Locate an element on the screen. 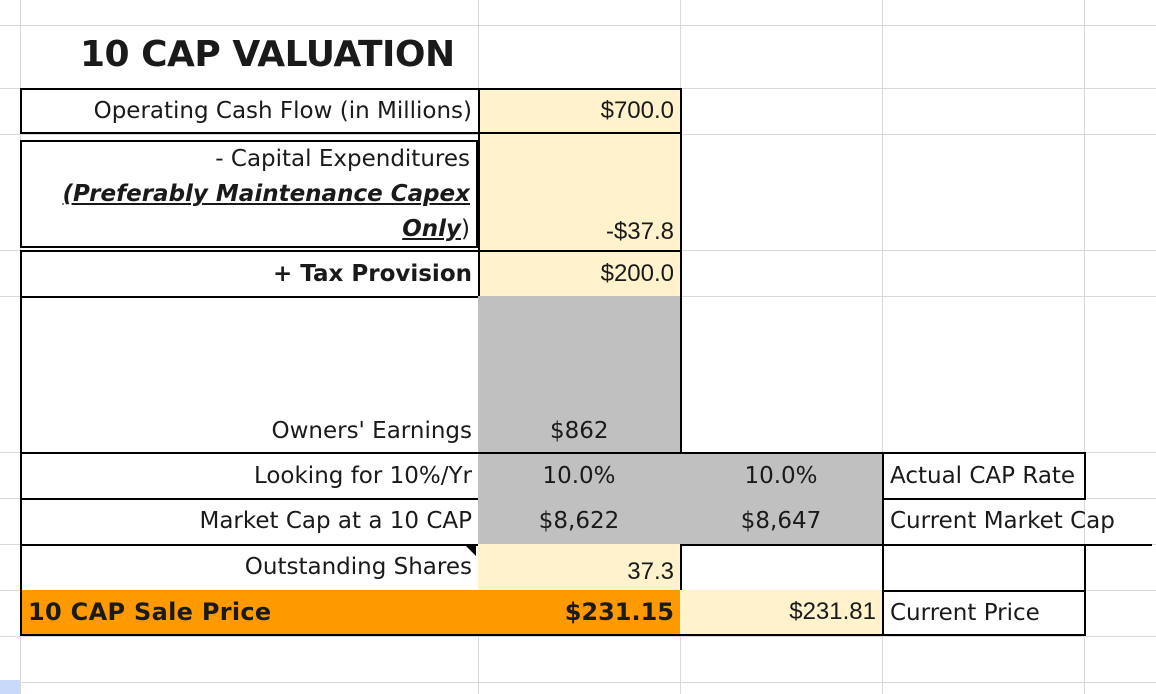 The height and width of the screenshot is (694, 1156). capex-label-line3-underlined: Only is located at coordinates (432, 229).